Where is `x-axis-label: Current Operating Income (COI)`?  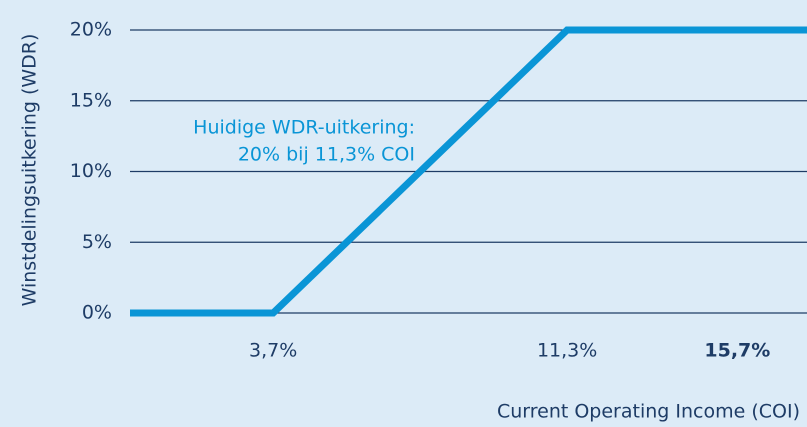 x-axis-label: Current Operating Income (COI) is located at coordinates (648, 412).